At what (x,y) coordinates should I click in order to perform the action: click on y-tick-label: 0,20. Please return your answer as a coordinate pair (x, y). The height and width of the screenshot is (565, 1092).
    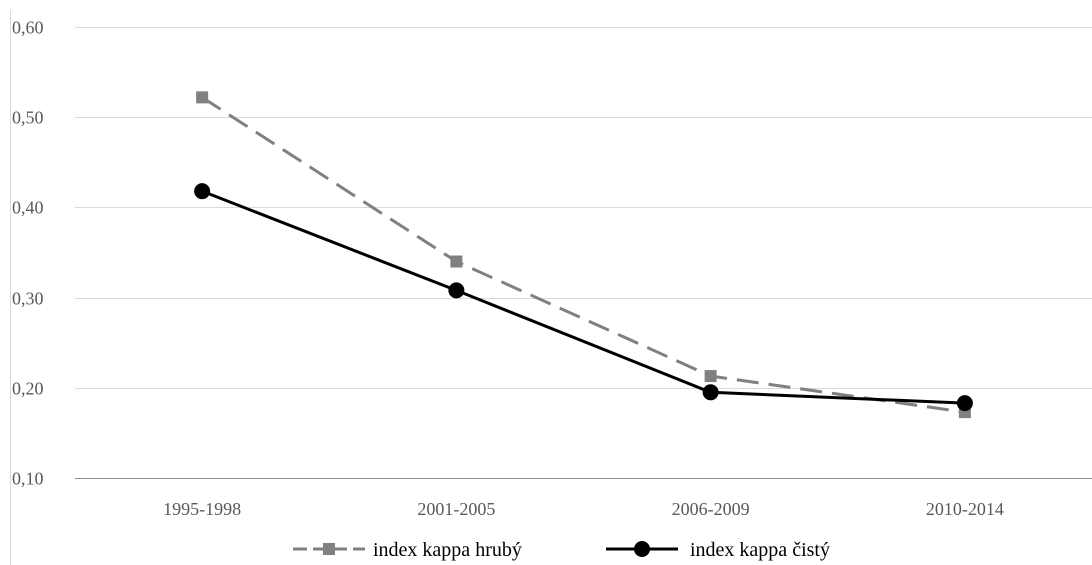
    Looking at the image, I should click on (28, 389).